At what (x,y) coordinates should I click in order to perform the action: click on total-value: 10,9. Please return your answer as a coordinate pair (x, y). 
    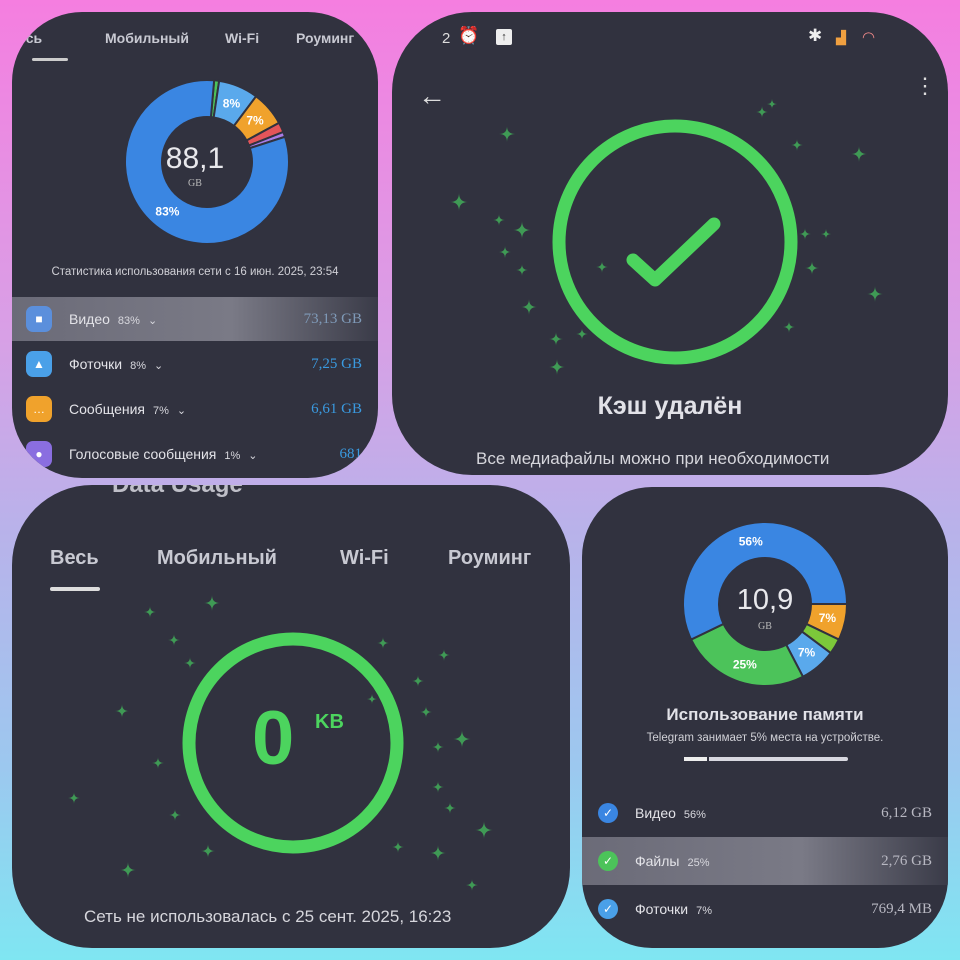
    Looking at the image, I should click on (765, 600).